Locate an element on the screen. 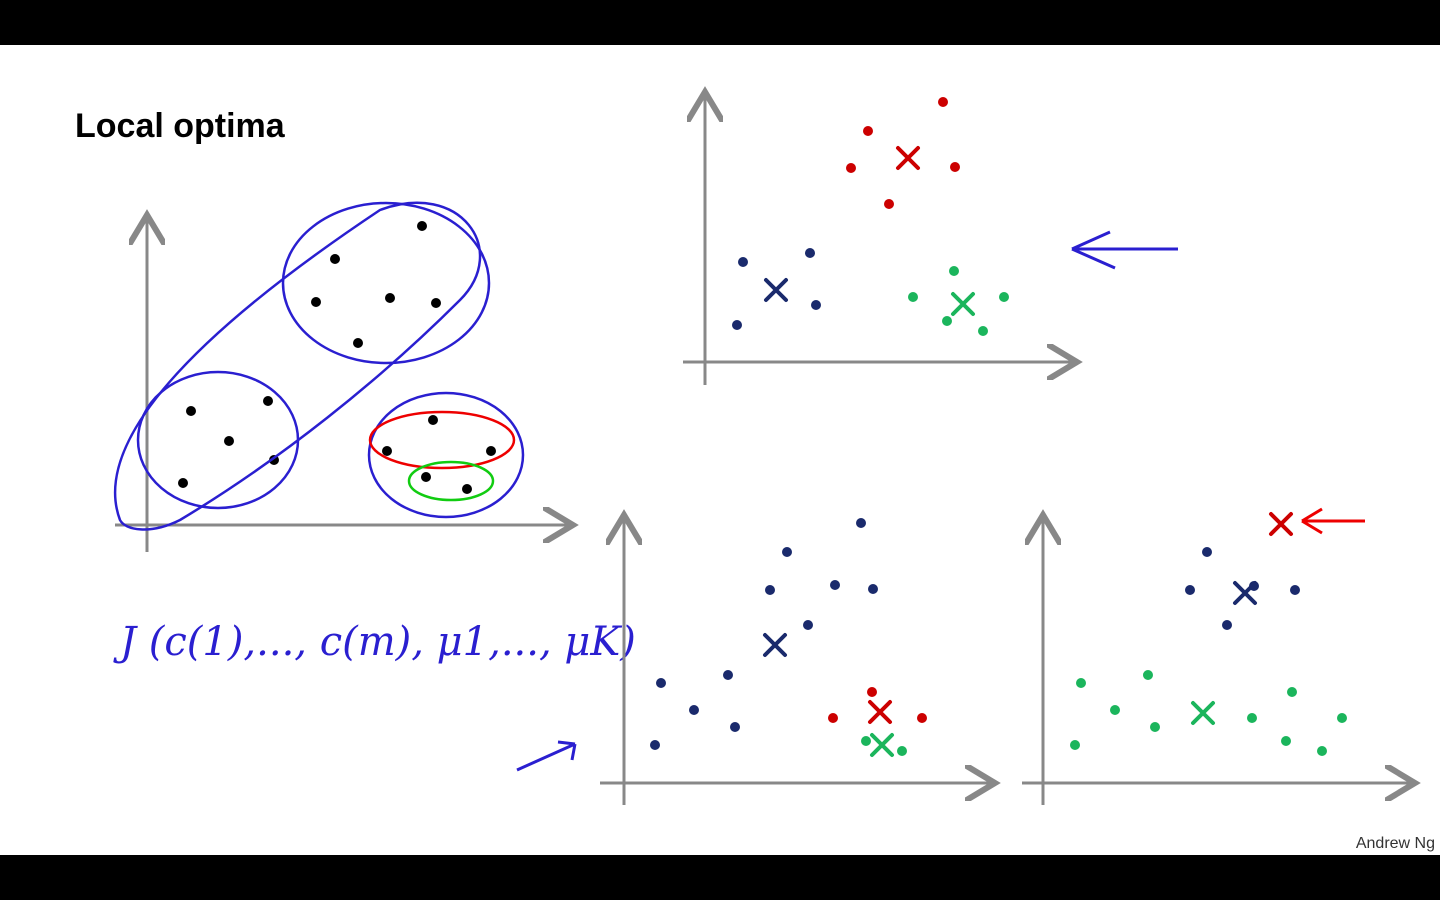  plot-bottom-mid is located at coordinates (755, 660).